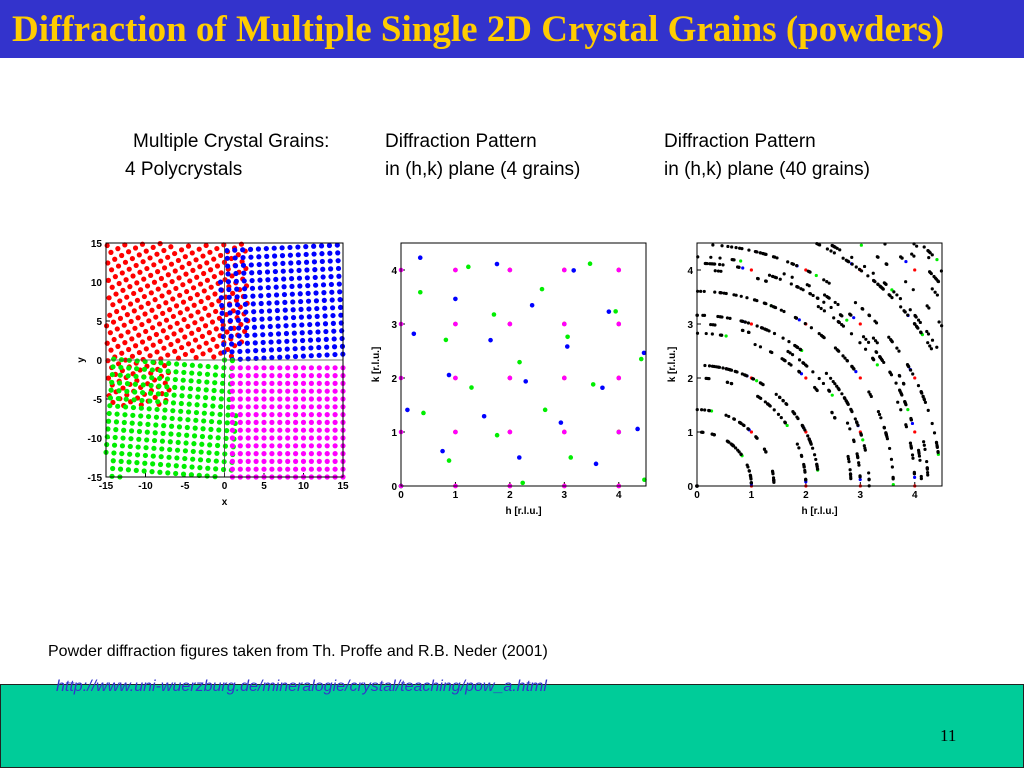  Describe the element at coordinates (565, 495) in the screenshot. I see `x-tick-label: 3` at that location.